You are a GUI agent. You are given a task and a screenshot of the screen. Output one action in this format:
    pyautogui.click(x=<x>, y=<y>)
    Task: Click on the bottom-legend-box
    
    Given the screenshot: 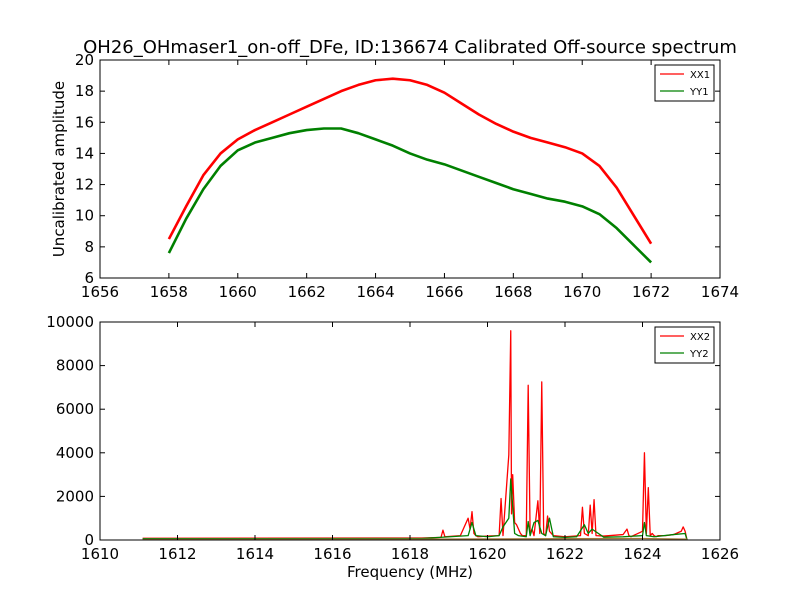 What is the action you would take?
    pyautogui.click(x=684, y=345)
    